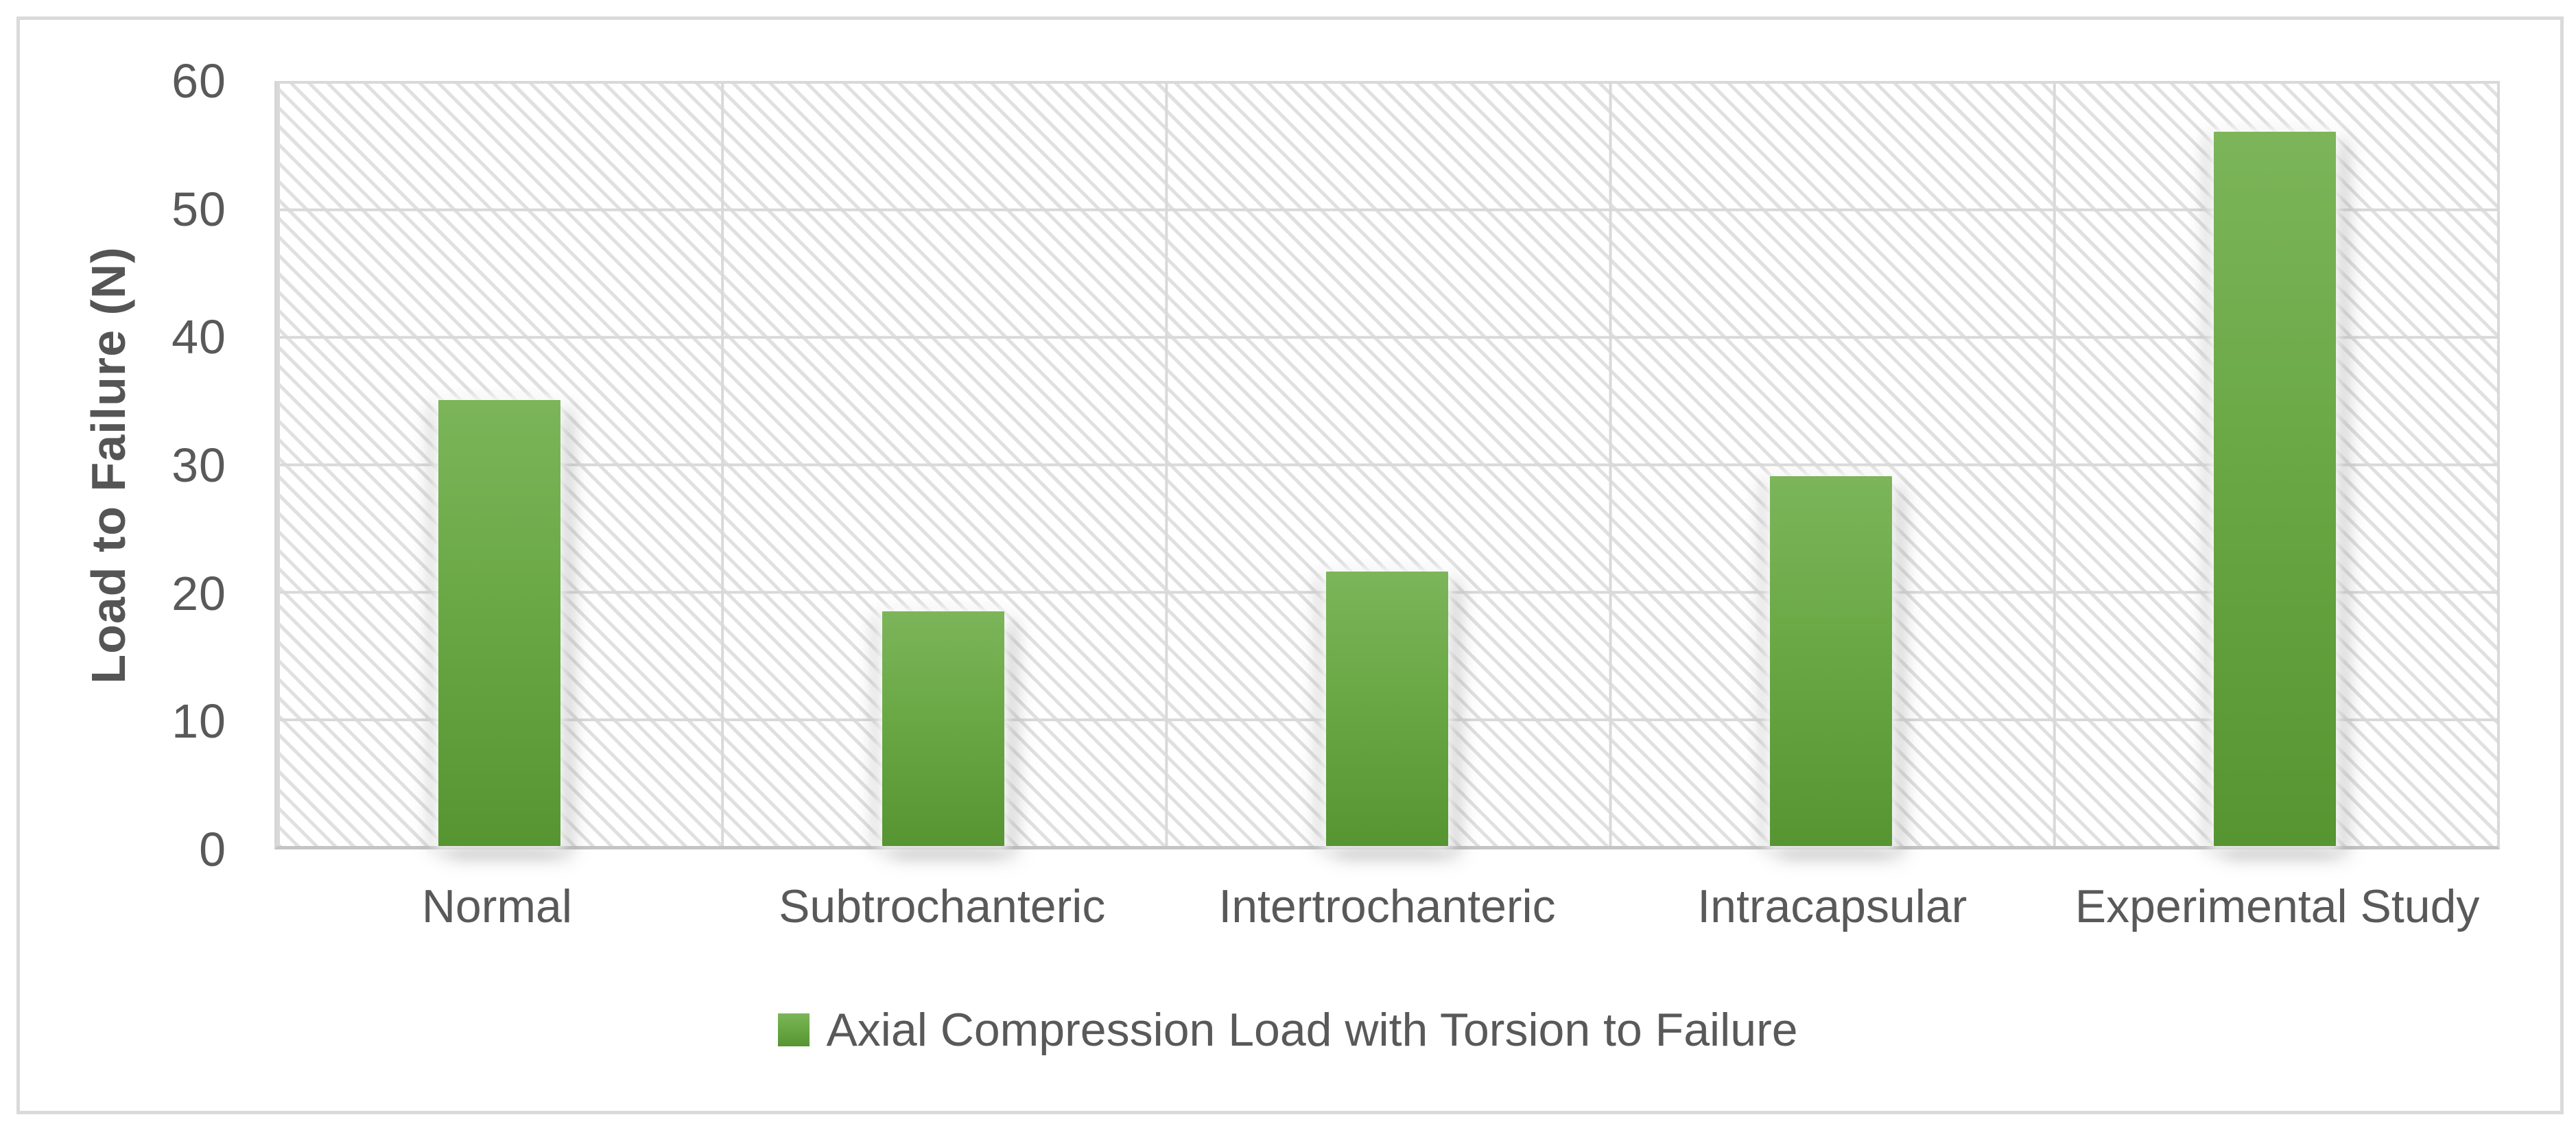 The width and height of the screenshot is (2576, 1128). Describe the element at coordinates (499, 622) in the screenshot. I see `bar-normal` at that location.